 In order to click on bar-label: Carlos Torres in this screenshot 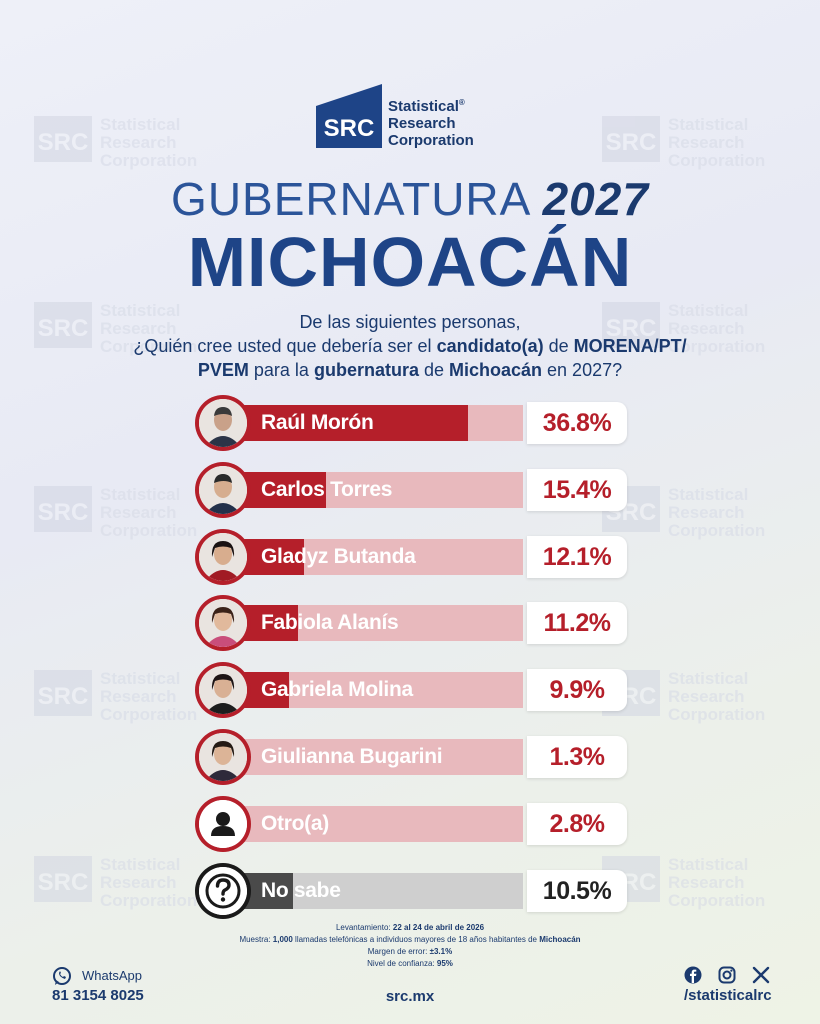, I will do `click(327, 489)`.